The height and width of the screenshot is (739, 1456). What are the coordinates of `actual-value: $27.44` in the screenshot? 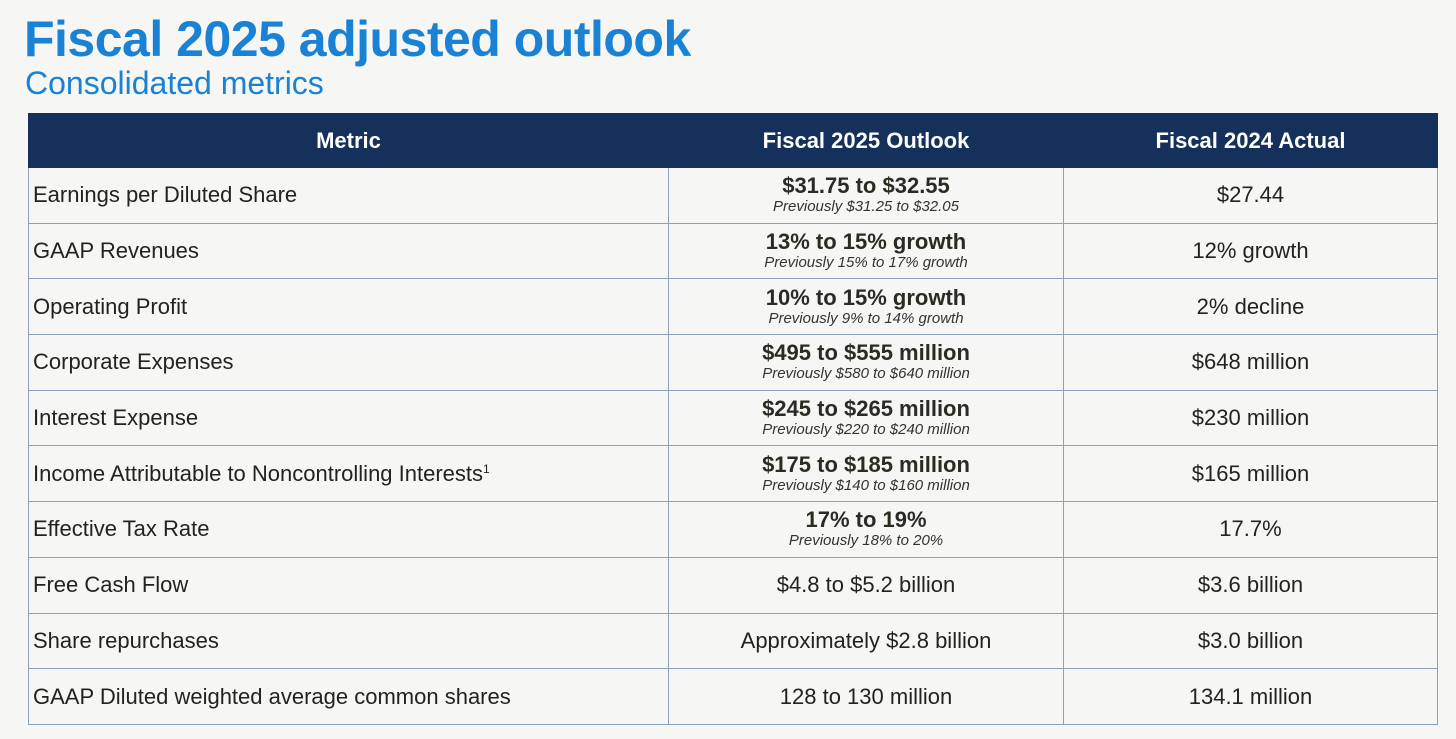 It's located at (1250, 195).